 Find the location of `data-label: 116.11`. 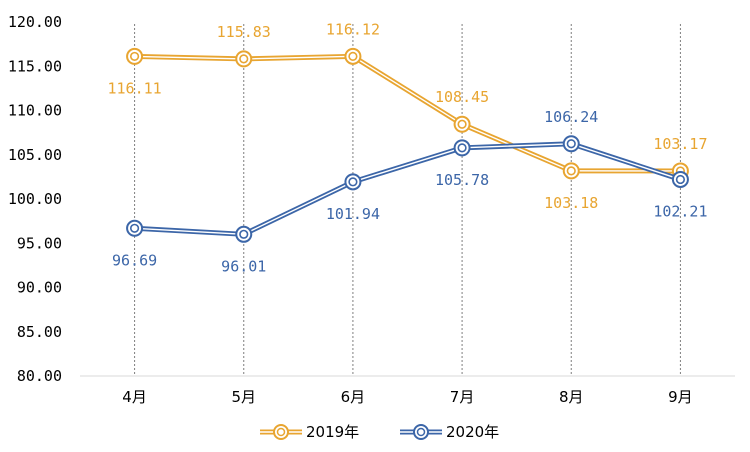

data-label: 116.11 is located at coordinates (134, 88).